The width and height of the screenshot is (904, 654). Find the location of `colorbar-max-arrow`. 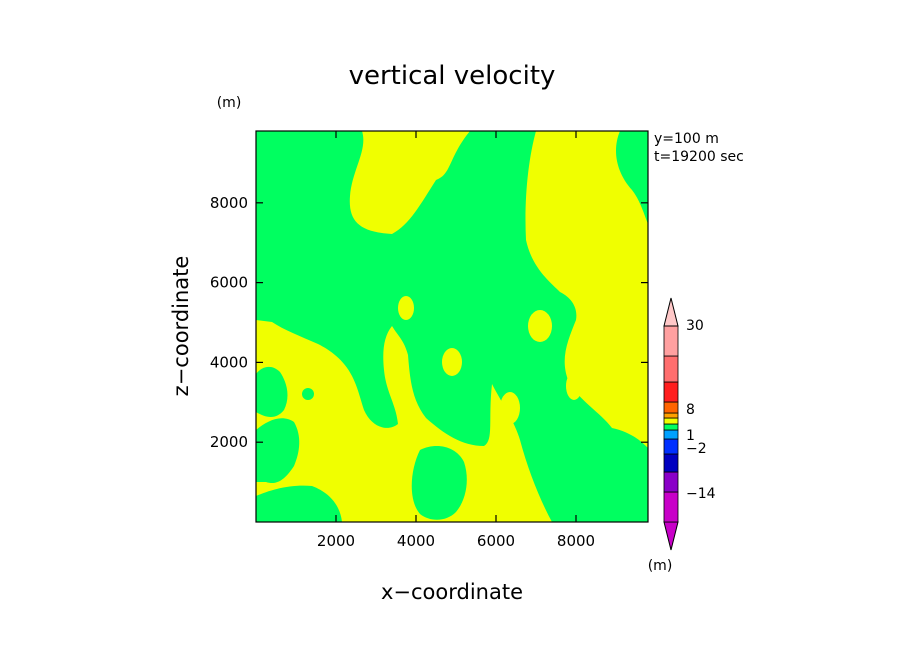

colorbar-max-arrow is located at coordinates (671, 312).